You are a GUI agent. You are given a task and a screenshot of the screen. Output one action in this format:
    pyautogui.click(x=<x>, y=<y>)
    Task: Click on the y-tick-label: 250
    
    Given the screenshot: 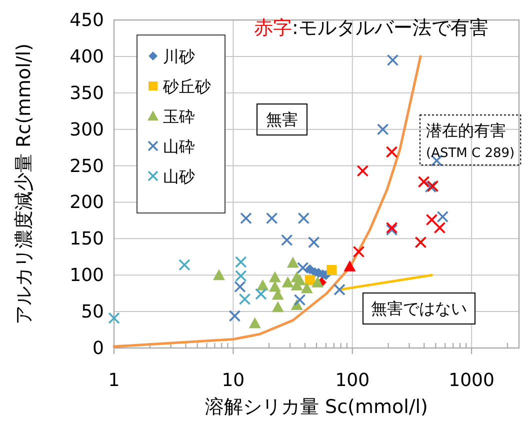 What is the action you would take?
    pyautogui.click(x=87, y=166)
    